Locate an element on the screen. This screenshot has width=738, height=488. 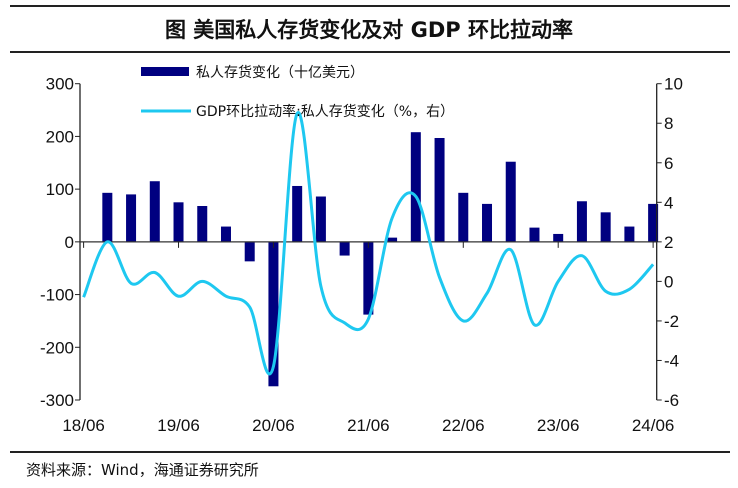
left-tick-label: 200 is located at coordinates (60, 136).